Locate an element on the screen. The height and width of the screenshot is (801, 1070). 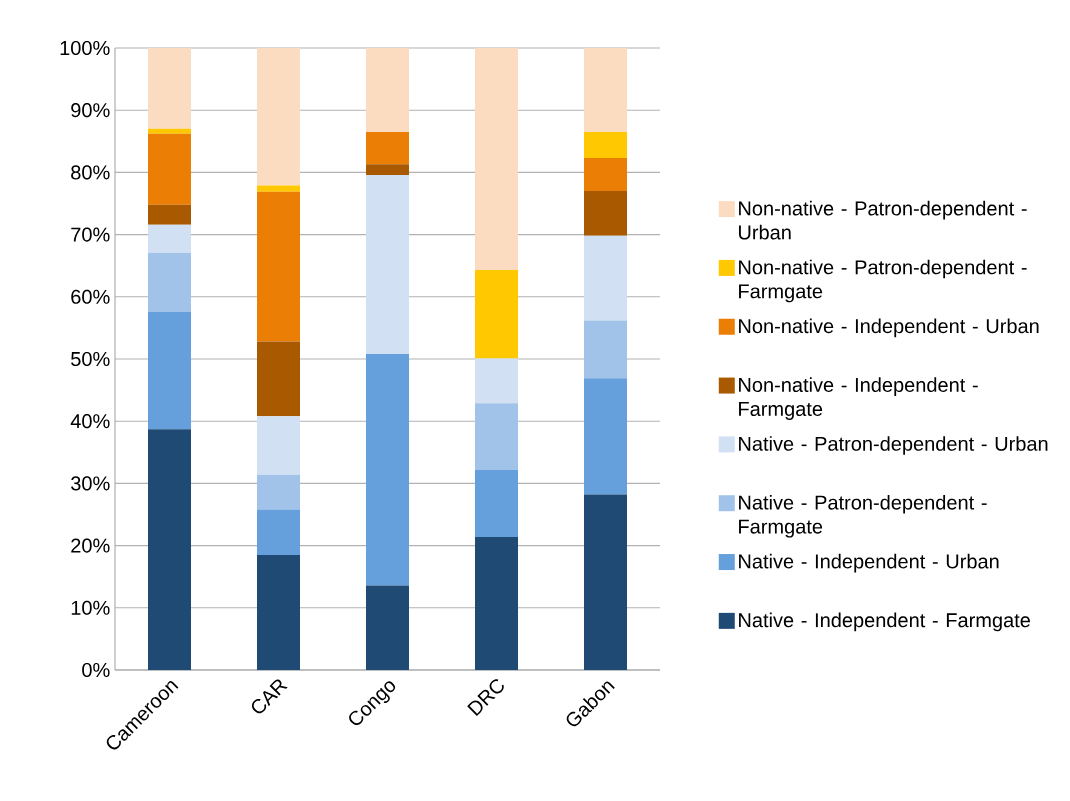
legend-label: Native - Independent - Farmgate is located at coordinates (884, 622).